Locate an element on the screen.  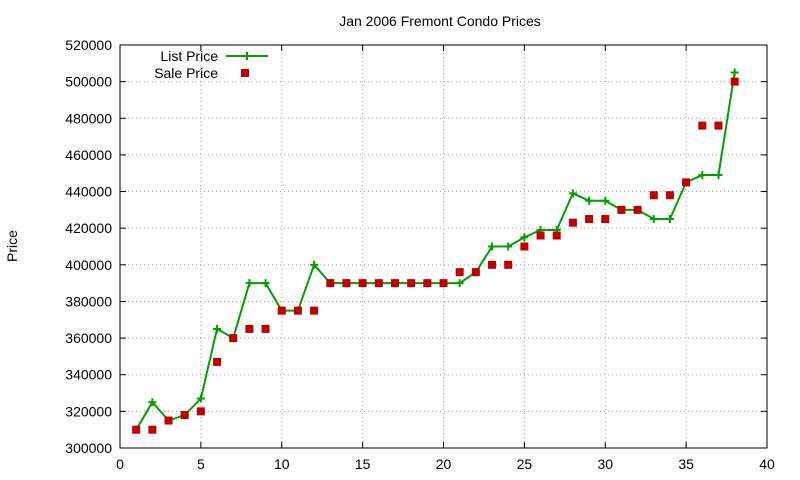
legend-label: Sale Price is located at coordinates (186, 73).